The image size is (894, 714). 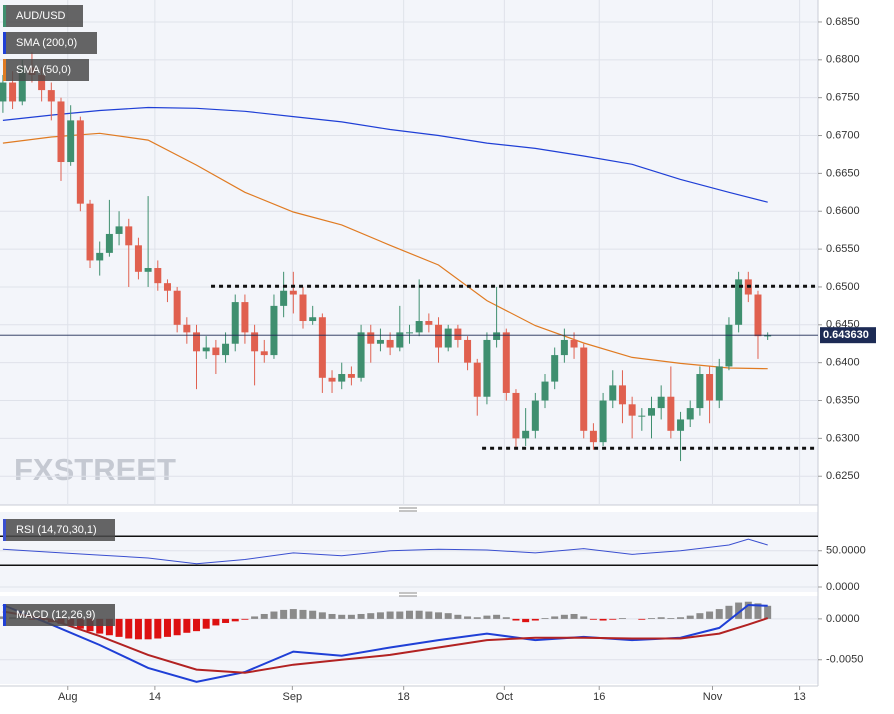 What do you see at coordinates (843, 211) in the screenshot?
I see `y-tick-label: 0.6600` at bounding box center [843, 211].